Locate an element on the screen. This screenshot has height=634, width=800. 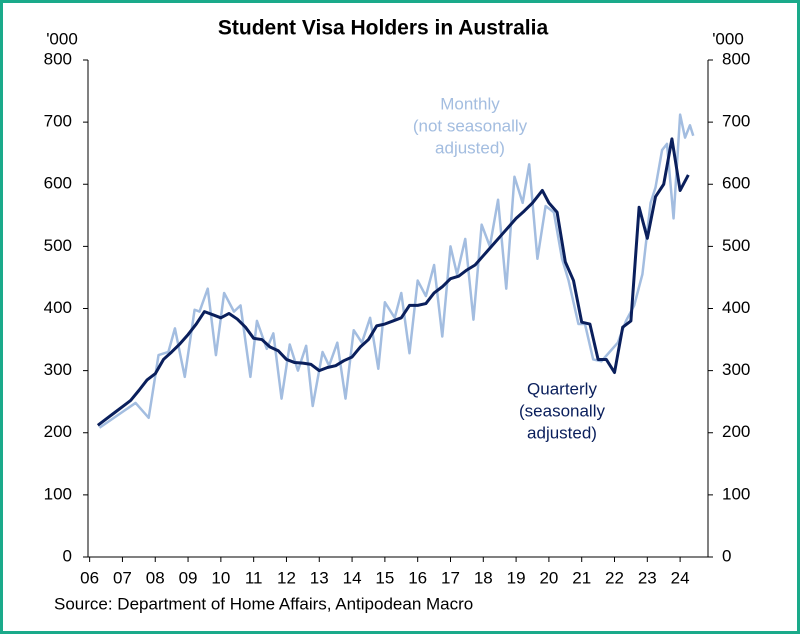
annotation: (seasonally is located at coordinates (562, 410).